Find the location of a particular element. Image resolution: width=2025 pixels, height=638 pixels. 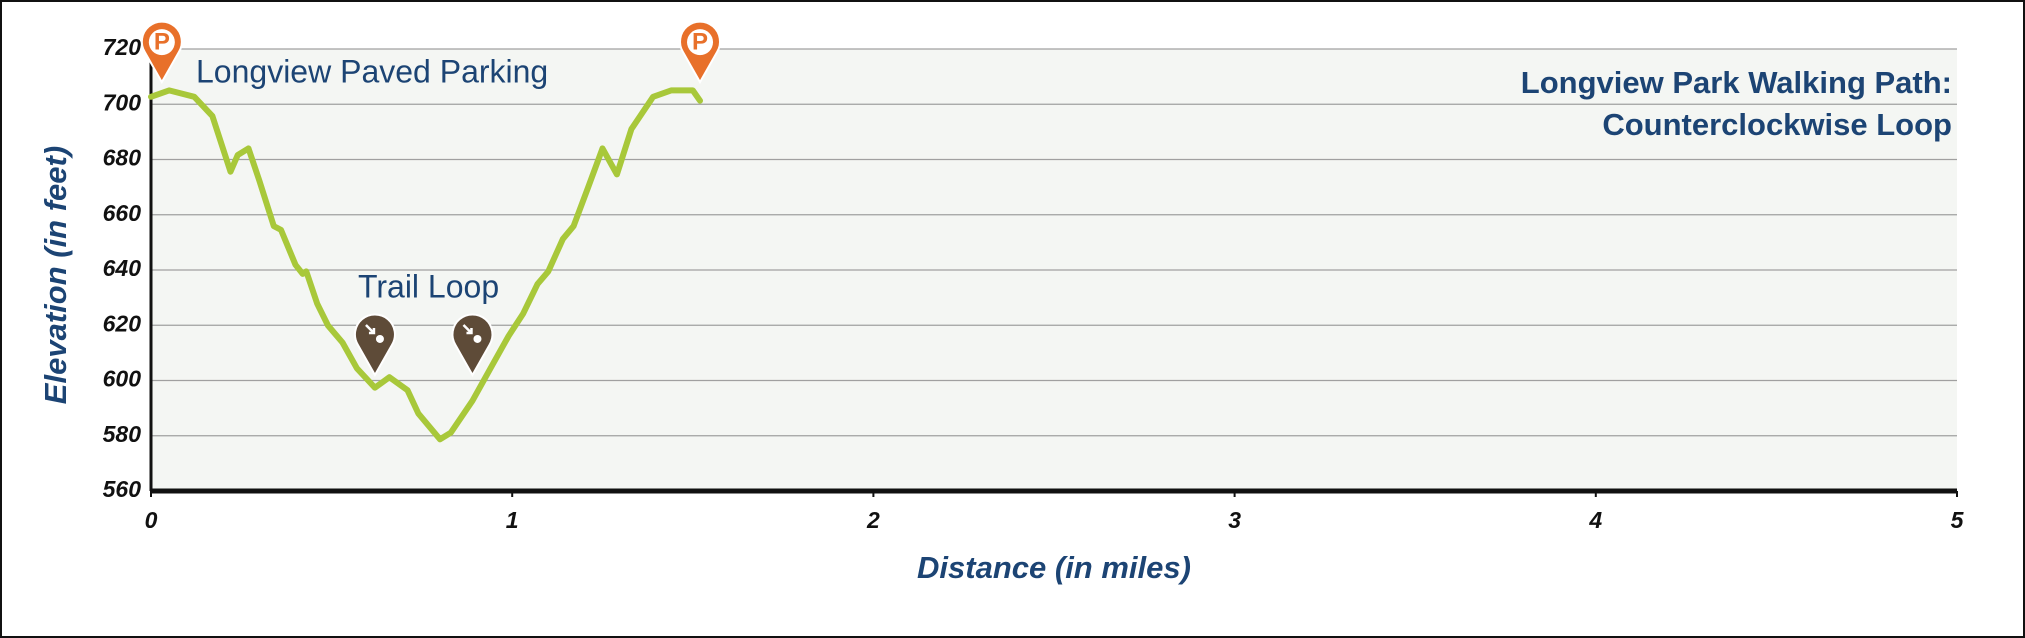

y-tick-label: 720 is located at coordinates (122, 47).